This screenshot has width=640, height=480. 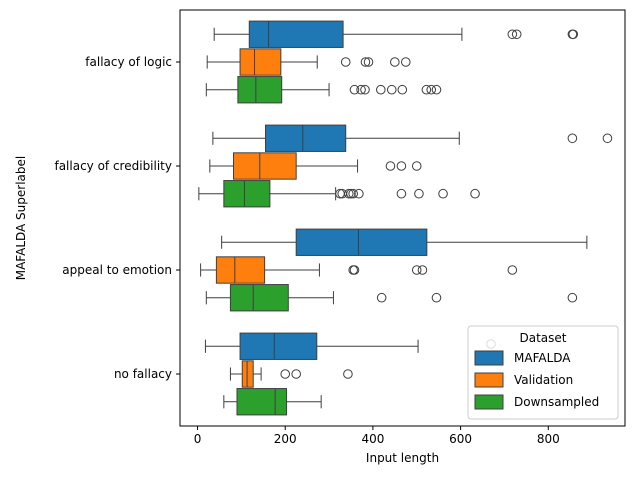 What do you see at coordinates (542, 358) in the screenshot?
I see `legend-label: MAFALDA` at bounding box center [542, 358].